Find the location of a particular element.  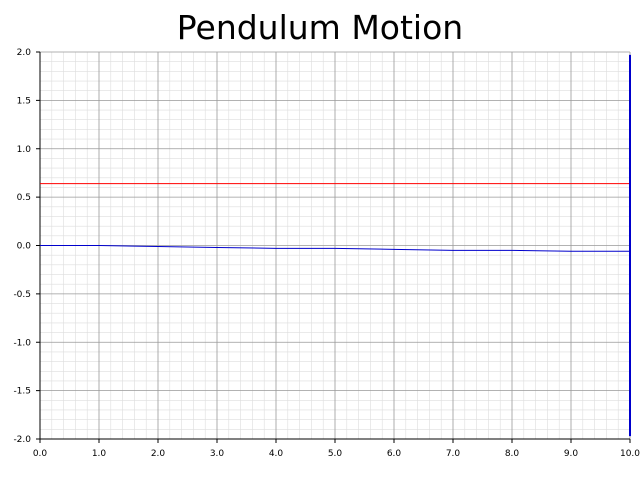

x-tick-label: 2.0 is located at coordinates (158, 454).